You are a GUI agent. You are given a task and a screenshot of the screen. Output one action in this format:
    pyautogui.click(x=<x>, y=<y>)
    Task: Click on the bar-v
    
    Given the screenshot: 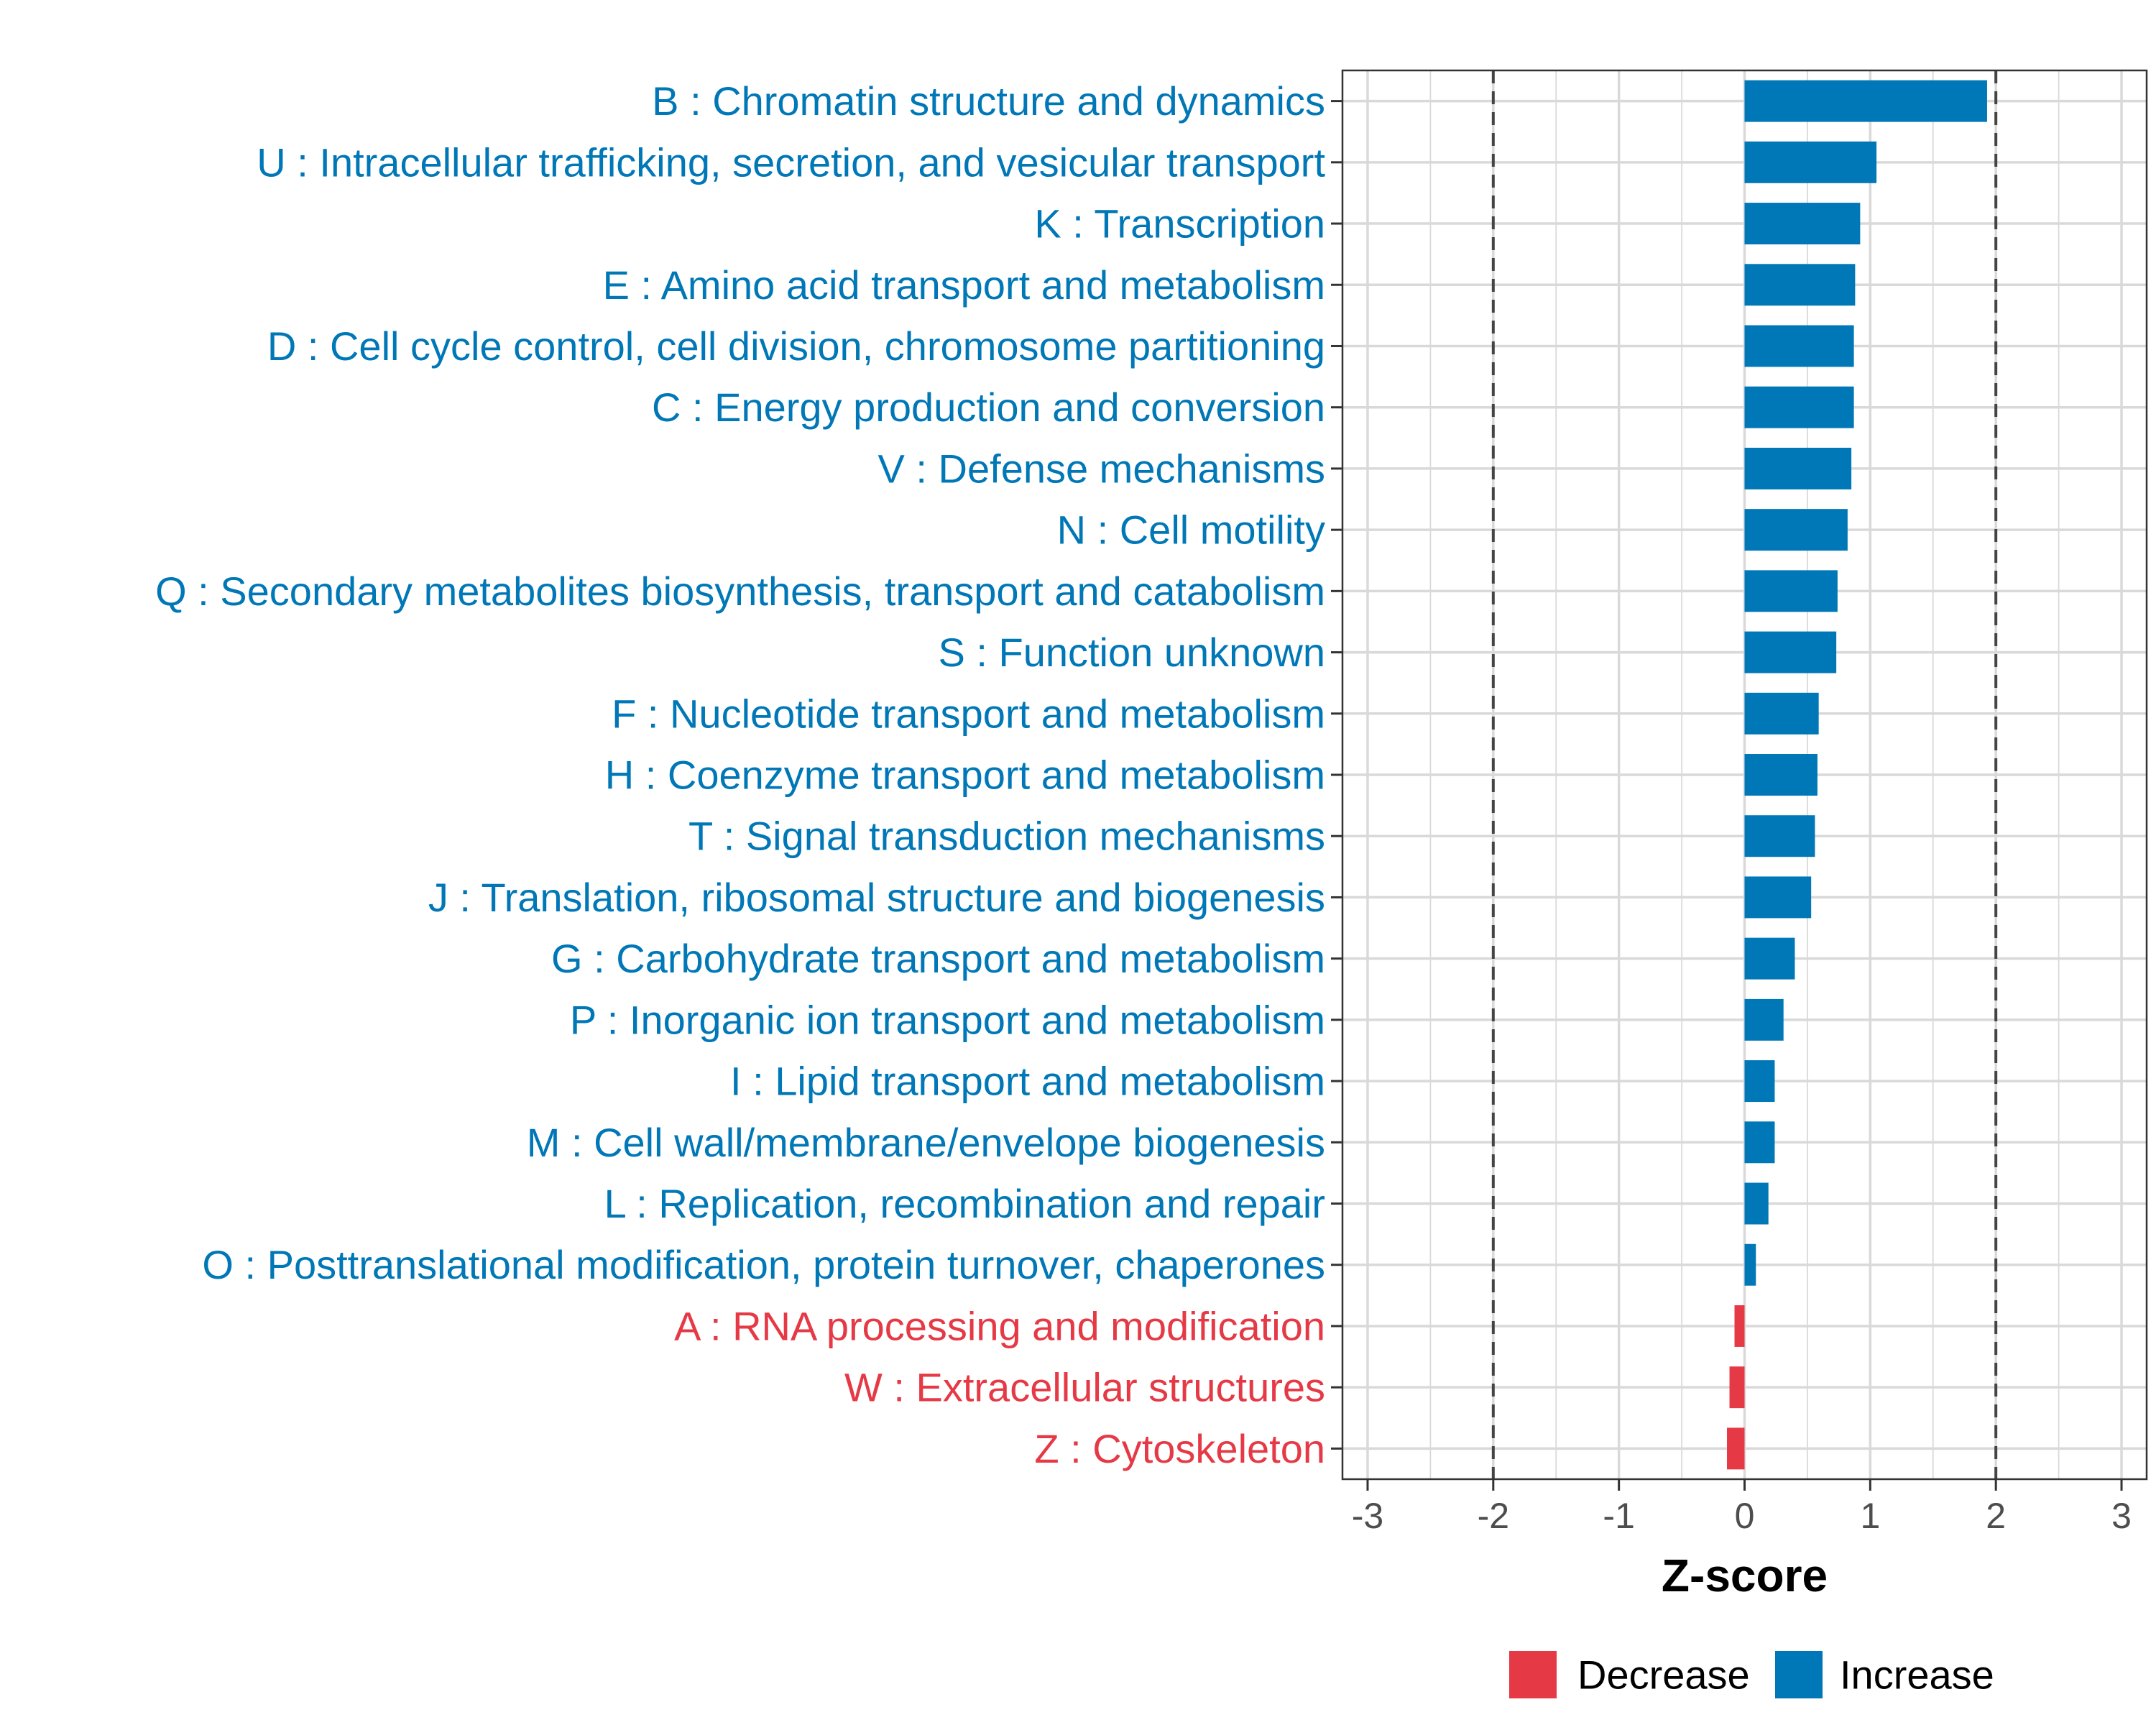 What is the action you would take?
    pyautogui.click(x=1798, y=468)
    